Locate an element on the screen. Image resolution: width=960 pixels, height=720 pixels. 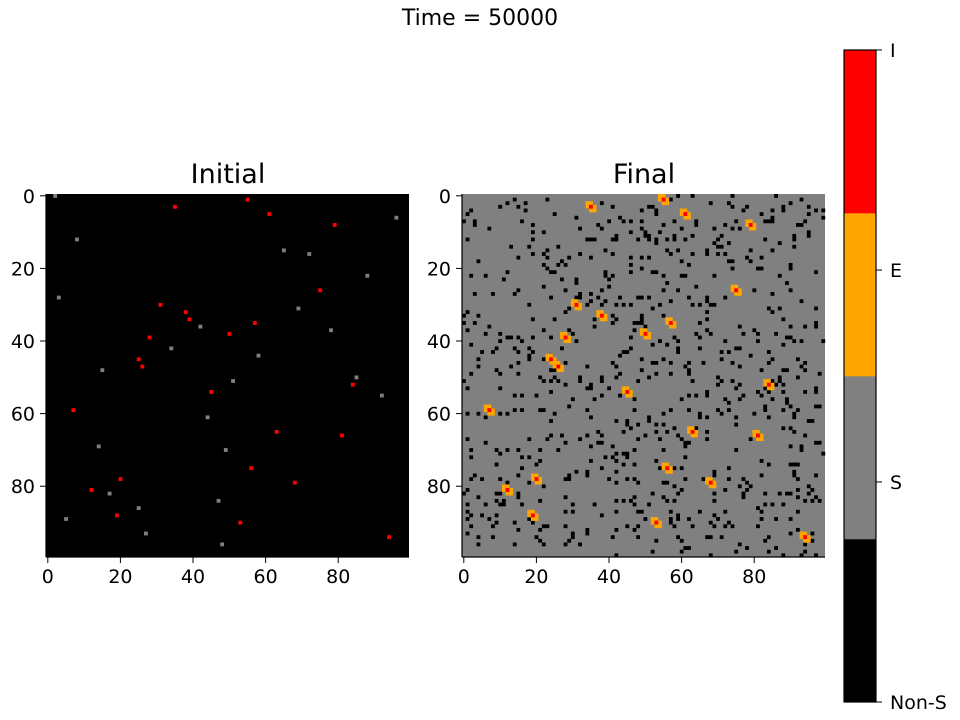
y-tick-label: 0 is located at coordinates (445, 197).